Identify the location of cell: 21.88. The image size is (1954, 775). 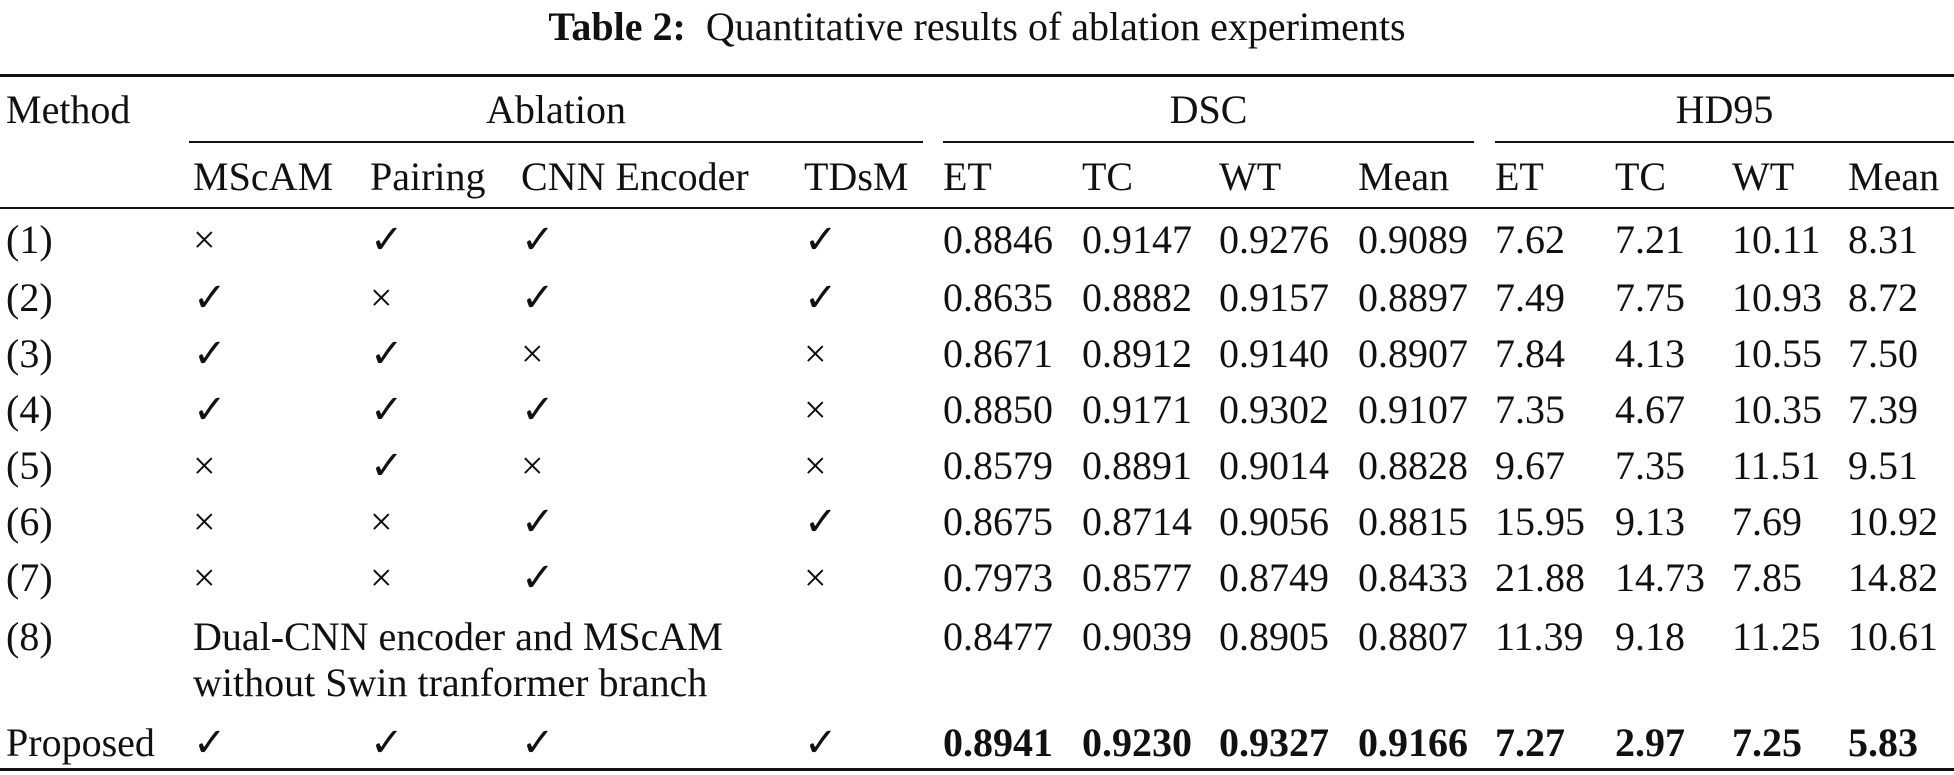
(1540, 577).